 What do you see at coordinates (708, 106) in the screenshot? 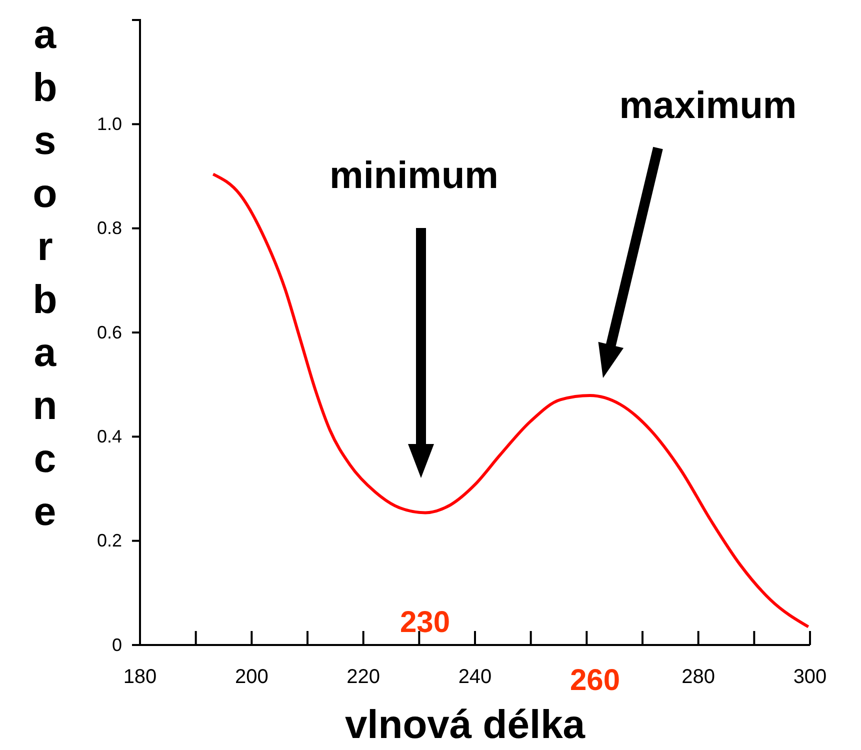
I see `annotation: maximum` at bounding box center [708, 106].